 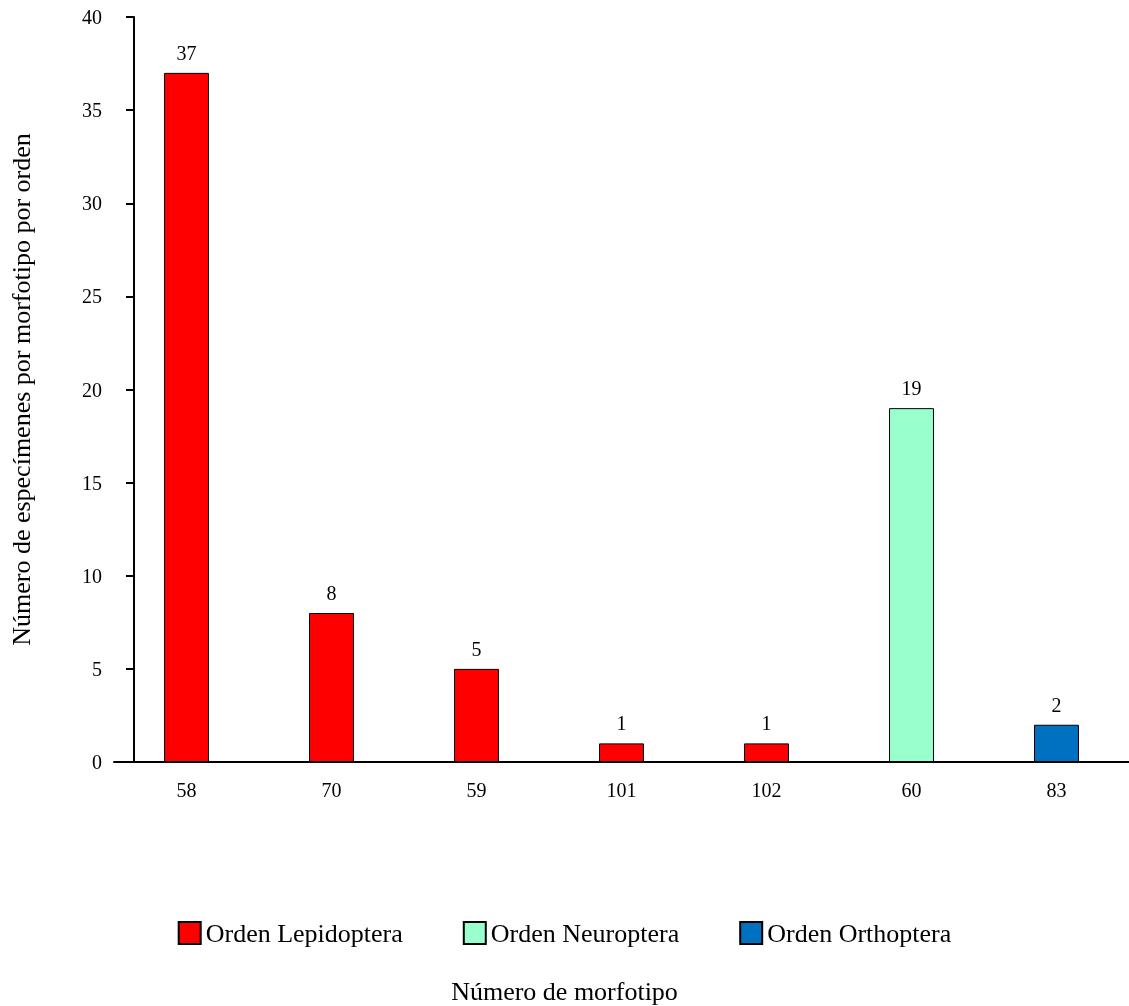 What do you see at coordinates (1056, 790) in the screenshot?
I see `x-tick-label: 83` at bounding box center [1056, 790].